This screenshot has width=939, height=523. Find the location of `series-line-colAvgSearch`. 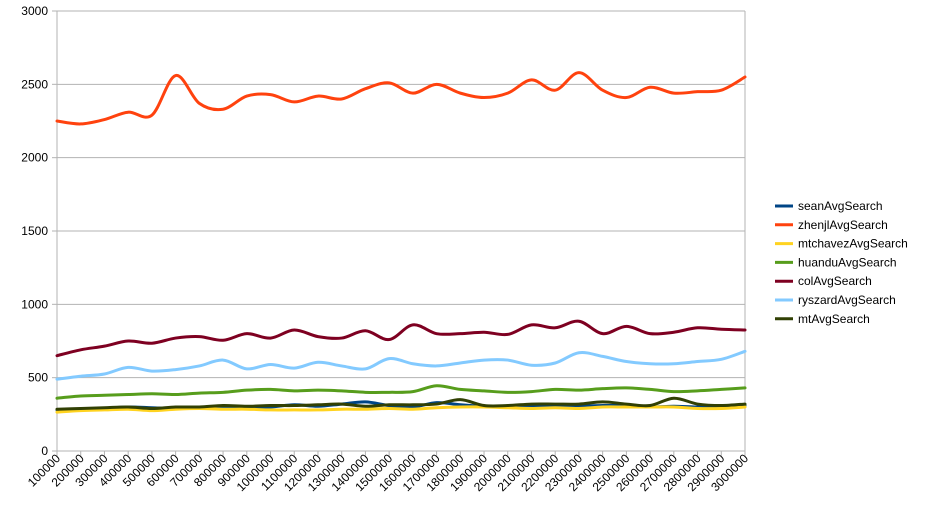

series-line-colAvgSearch is located at coordinates (401, 338).